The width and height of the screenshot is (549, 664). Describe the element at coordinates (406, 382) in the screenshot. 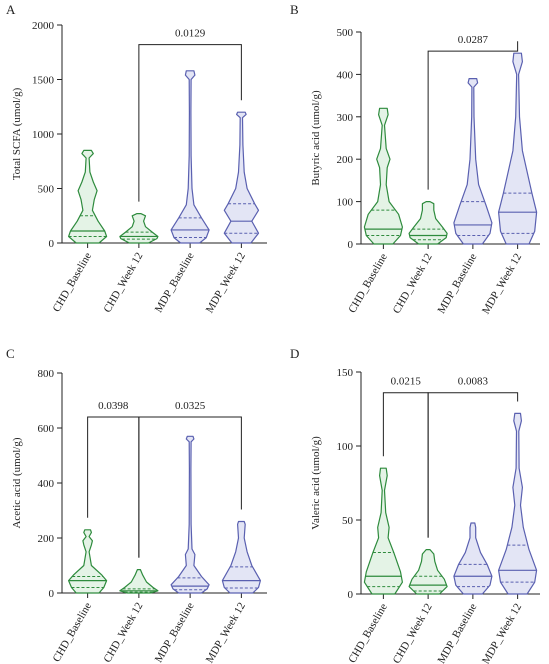

I see `p-value-label: 0.0215` at that location.